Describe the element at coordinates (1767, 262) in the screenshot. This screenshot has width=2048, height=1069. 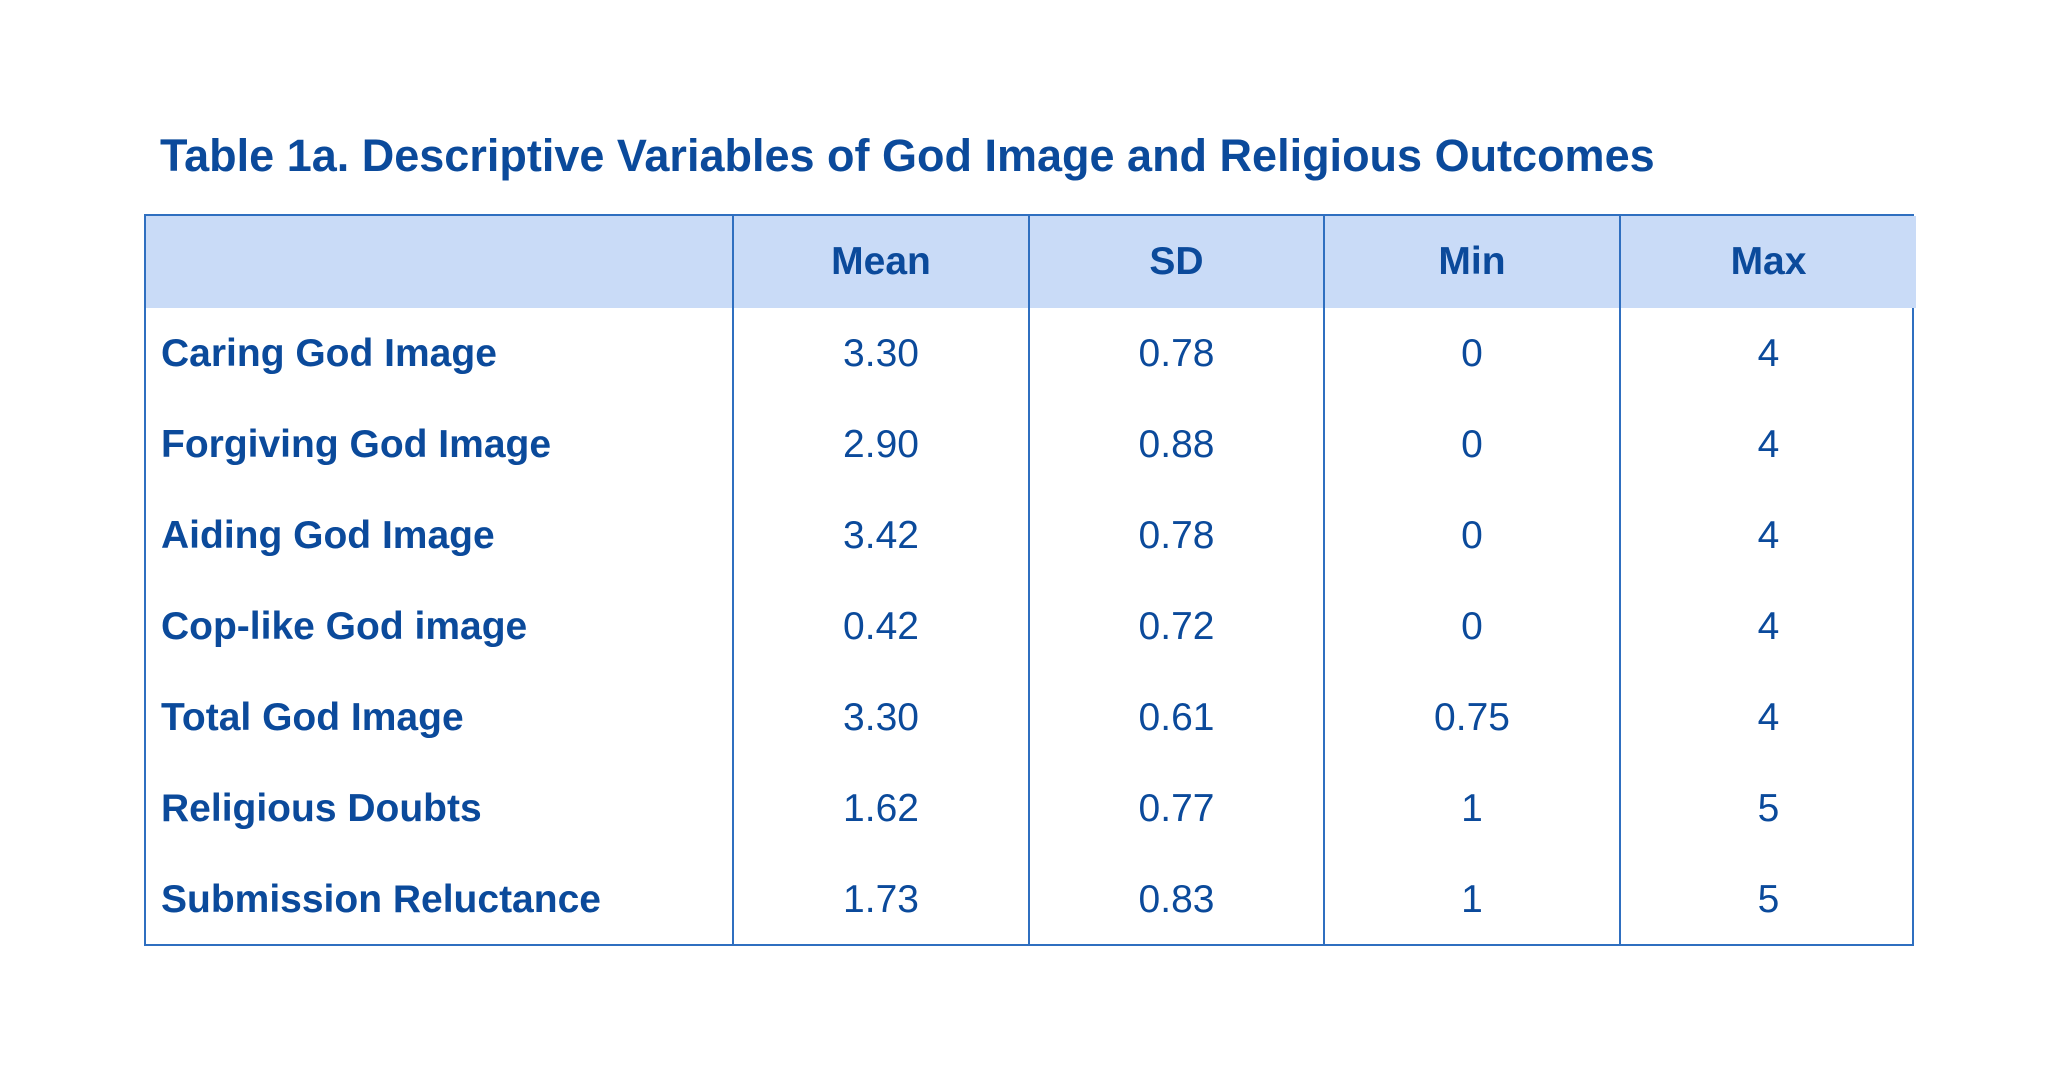
I see `header-cell-max: Max` at that location.